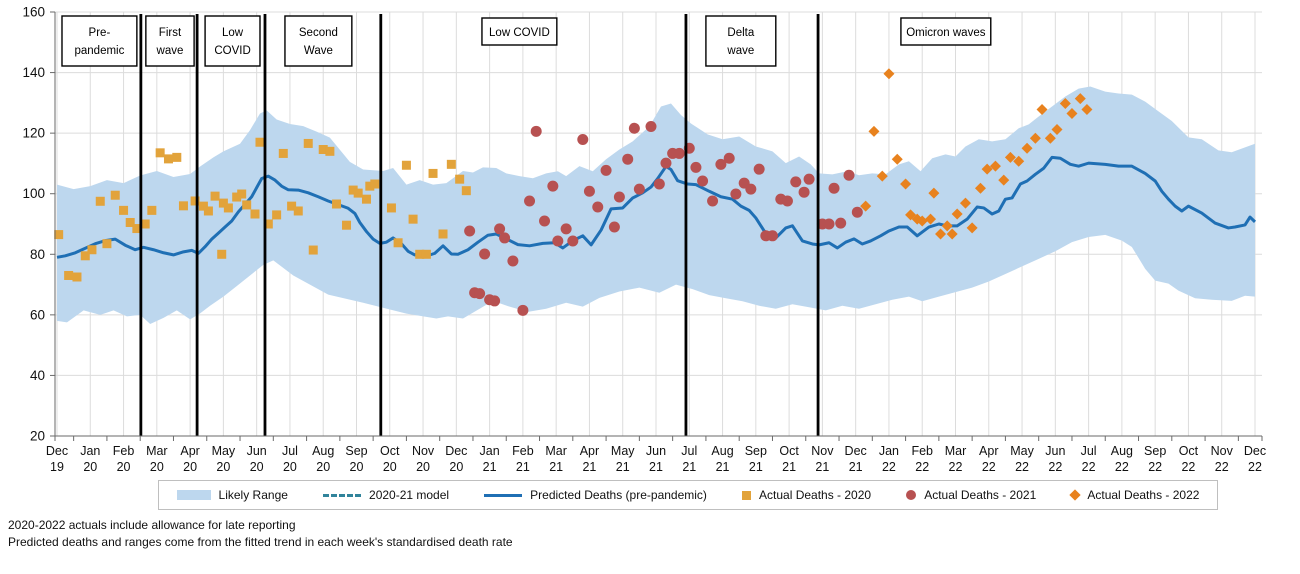  I want to click on x-tick-label: Mar 22, so click(956, 459).